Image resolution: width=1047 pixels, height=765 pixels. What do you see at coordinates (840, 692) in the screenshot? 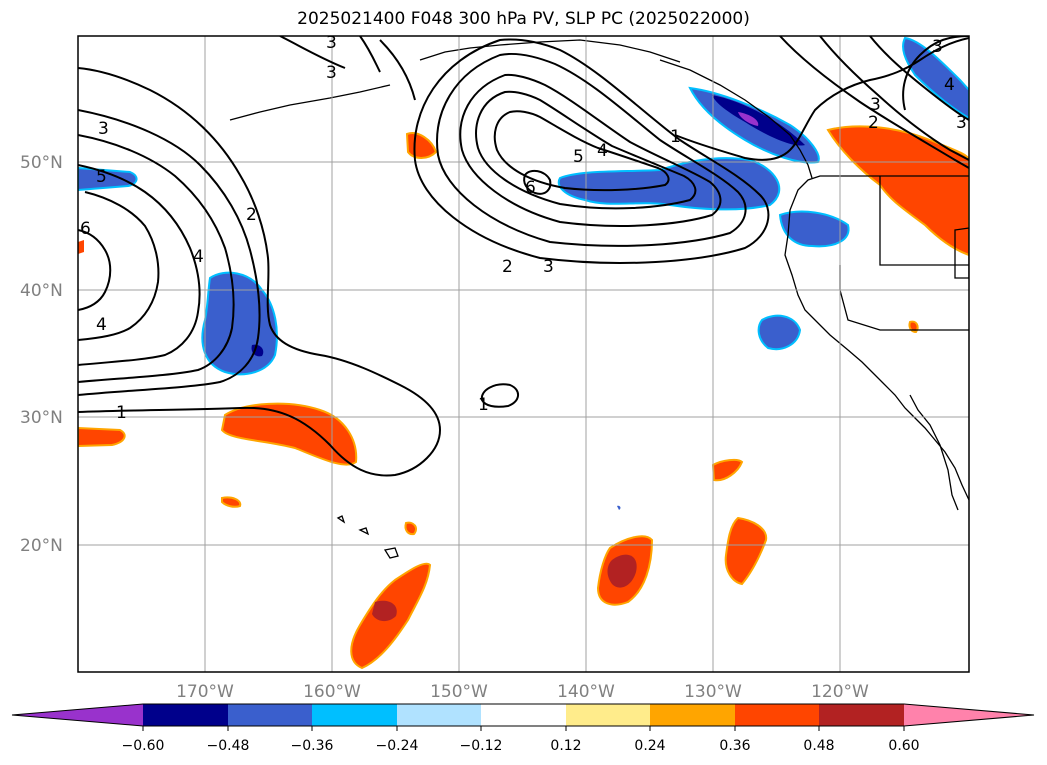
I see `longitude-label: 120°W` at bounding box center [840, 692].